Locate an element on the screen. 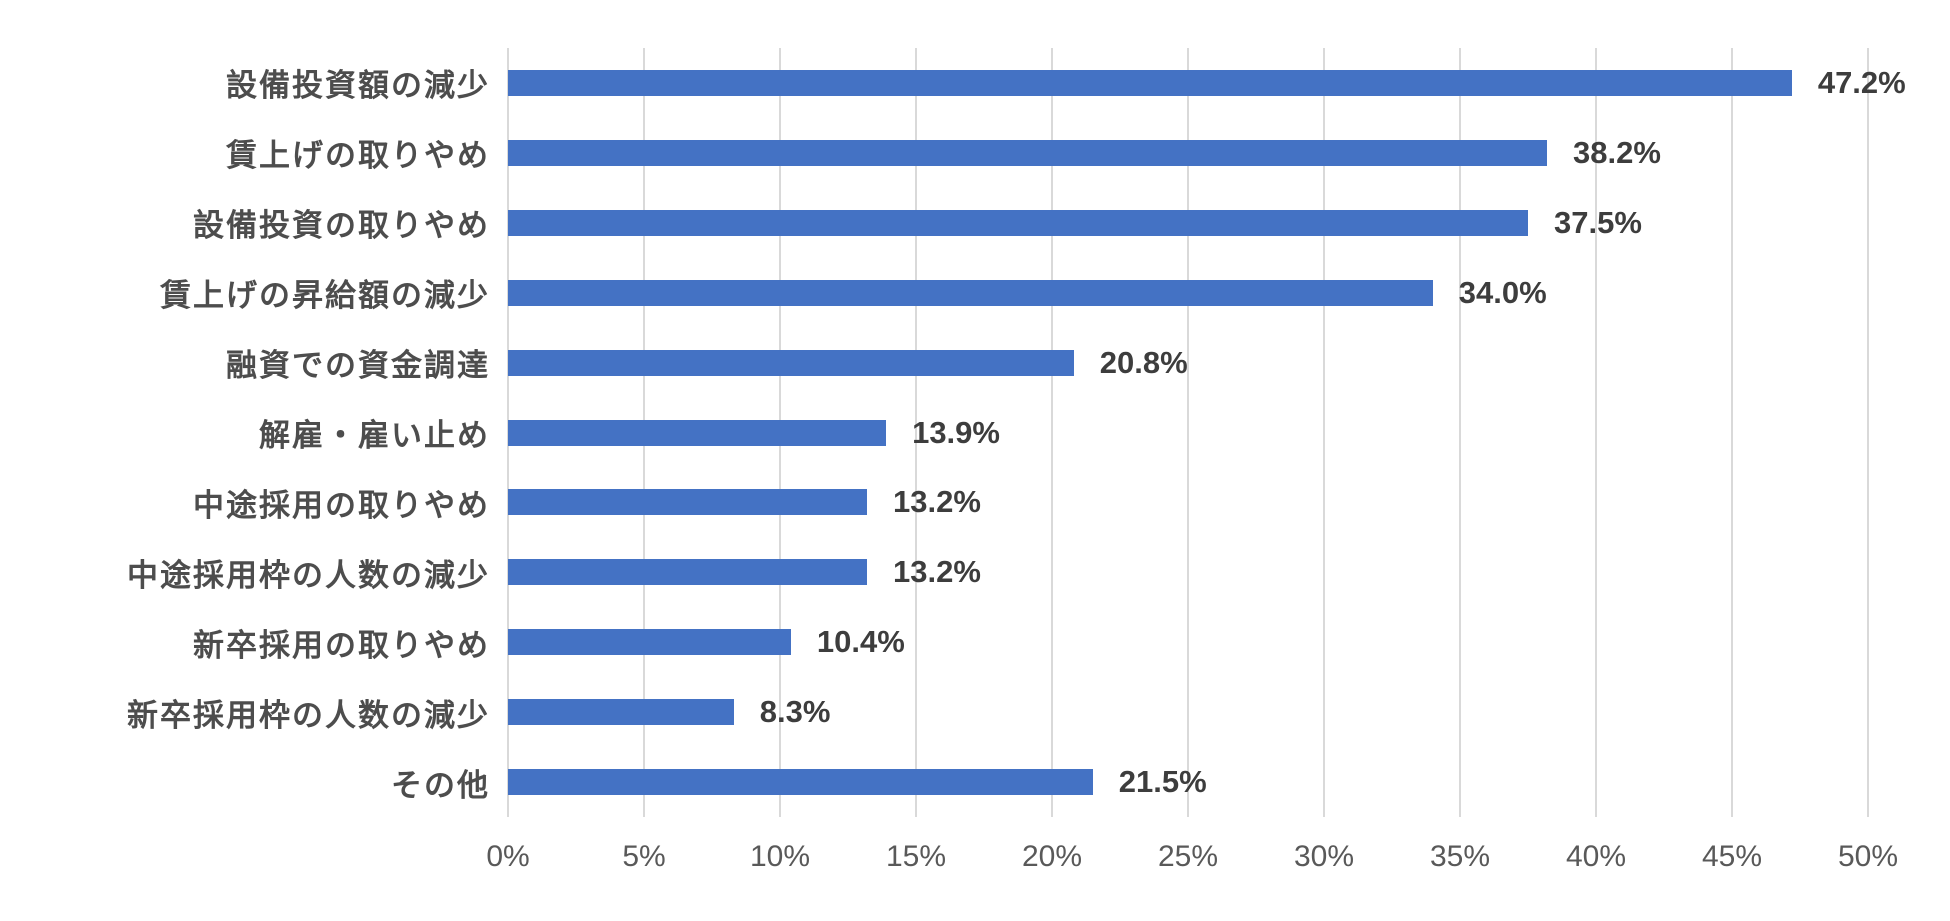 The width and height of the screenshot is (1950, 921). x-tick-label: 40% is located at coordinates (1596, 856).